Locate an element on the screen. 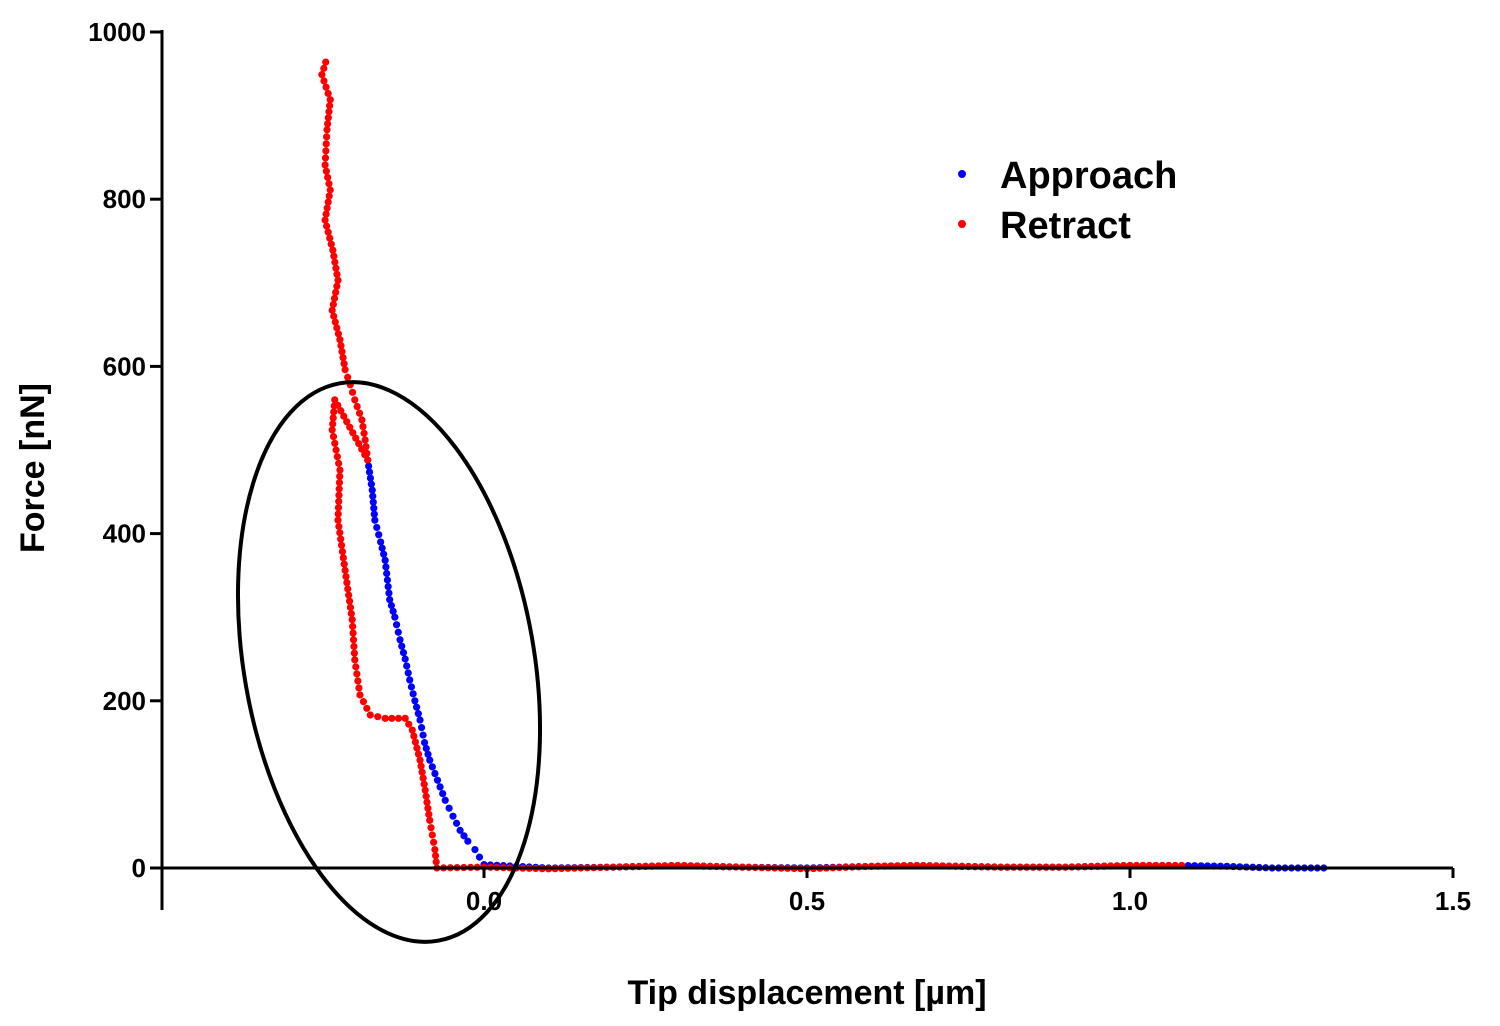  legend: Approach Retract is located at coordinates (1067, 201).